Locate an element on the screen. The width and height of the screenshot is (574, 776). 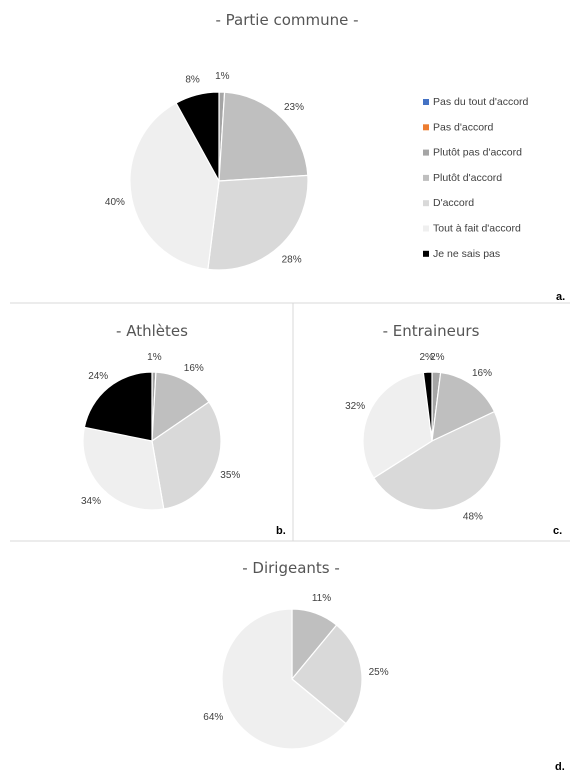
pie-entraineurs: 2% 16% 48% 32% 2% is located at coordinates (423, 437).